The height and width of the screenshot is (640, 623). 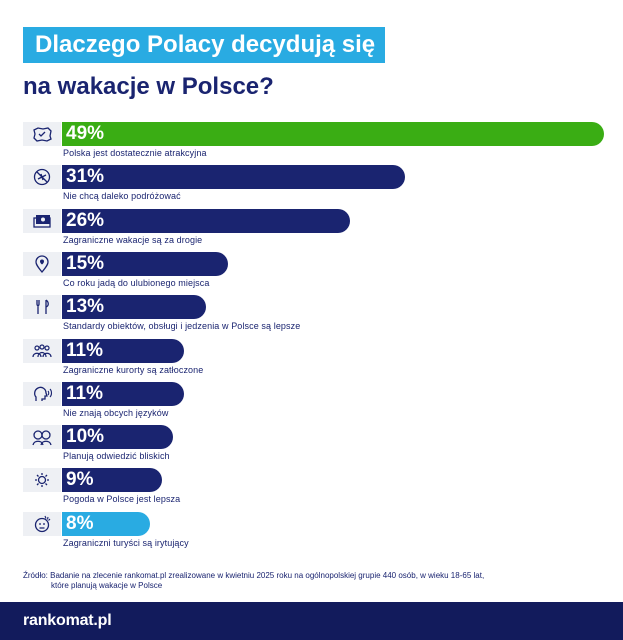 What do you see at coordinates (122, 196) in the screenshot?
I see `category-label: Nie chcą daleko podróżować` at bounding box center [122, 196].